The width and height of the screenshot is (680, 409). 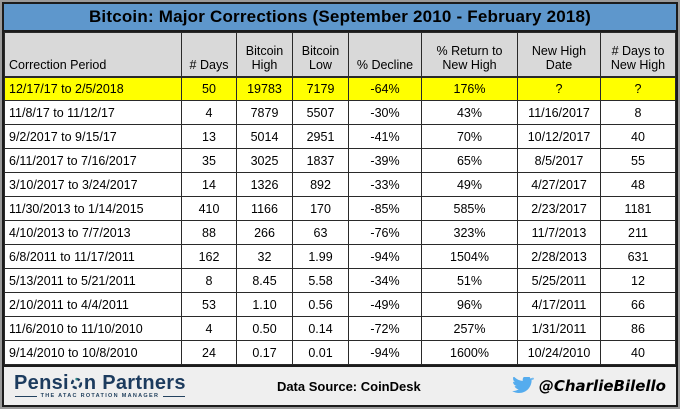 I want to click on cell-return-to-new-high: 585%, so click(x=469, y=208).